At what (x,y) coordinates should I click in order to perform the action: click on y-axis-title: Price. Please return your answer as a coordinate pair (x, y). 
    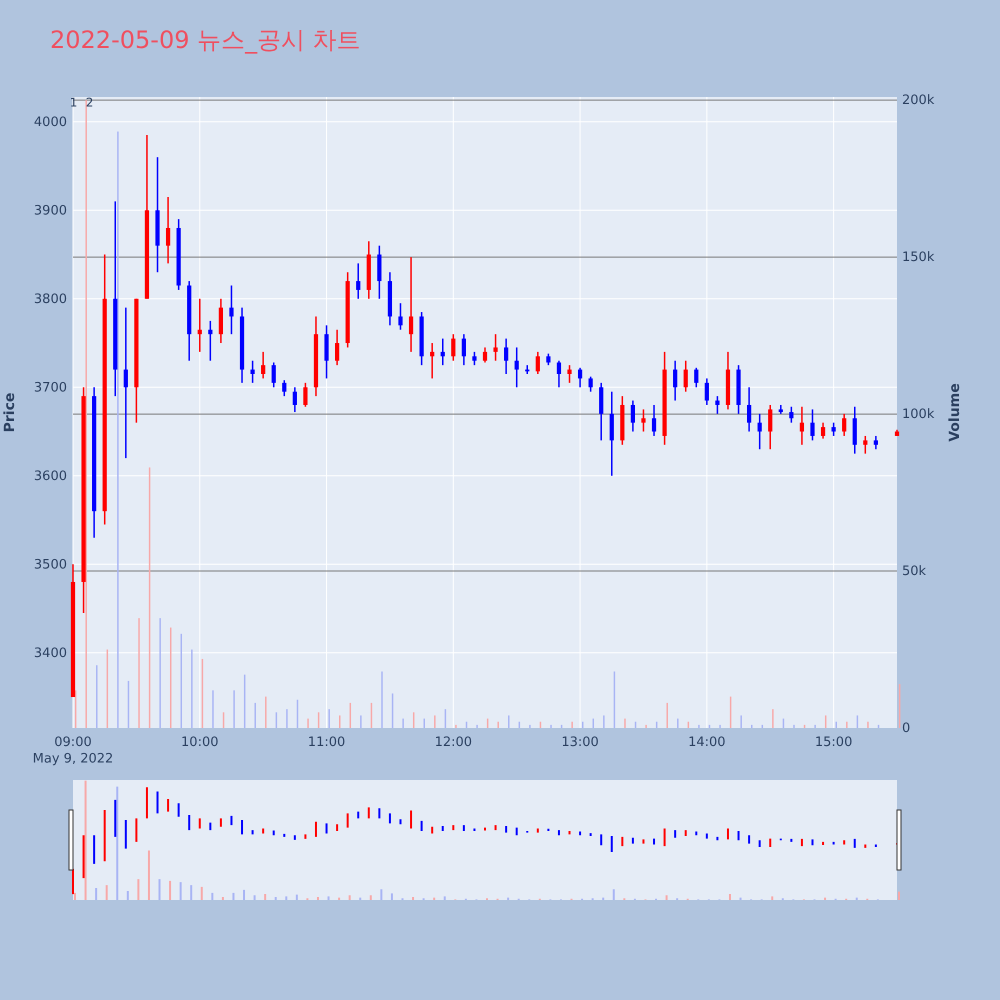
    Looking at the image, I should click on (10, 412).